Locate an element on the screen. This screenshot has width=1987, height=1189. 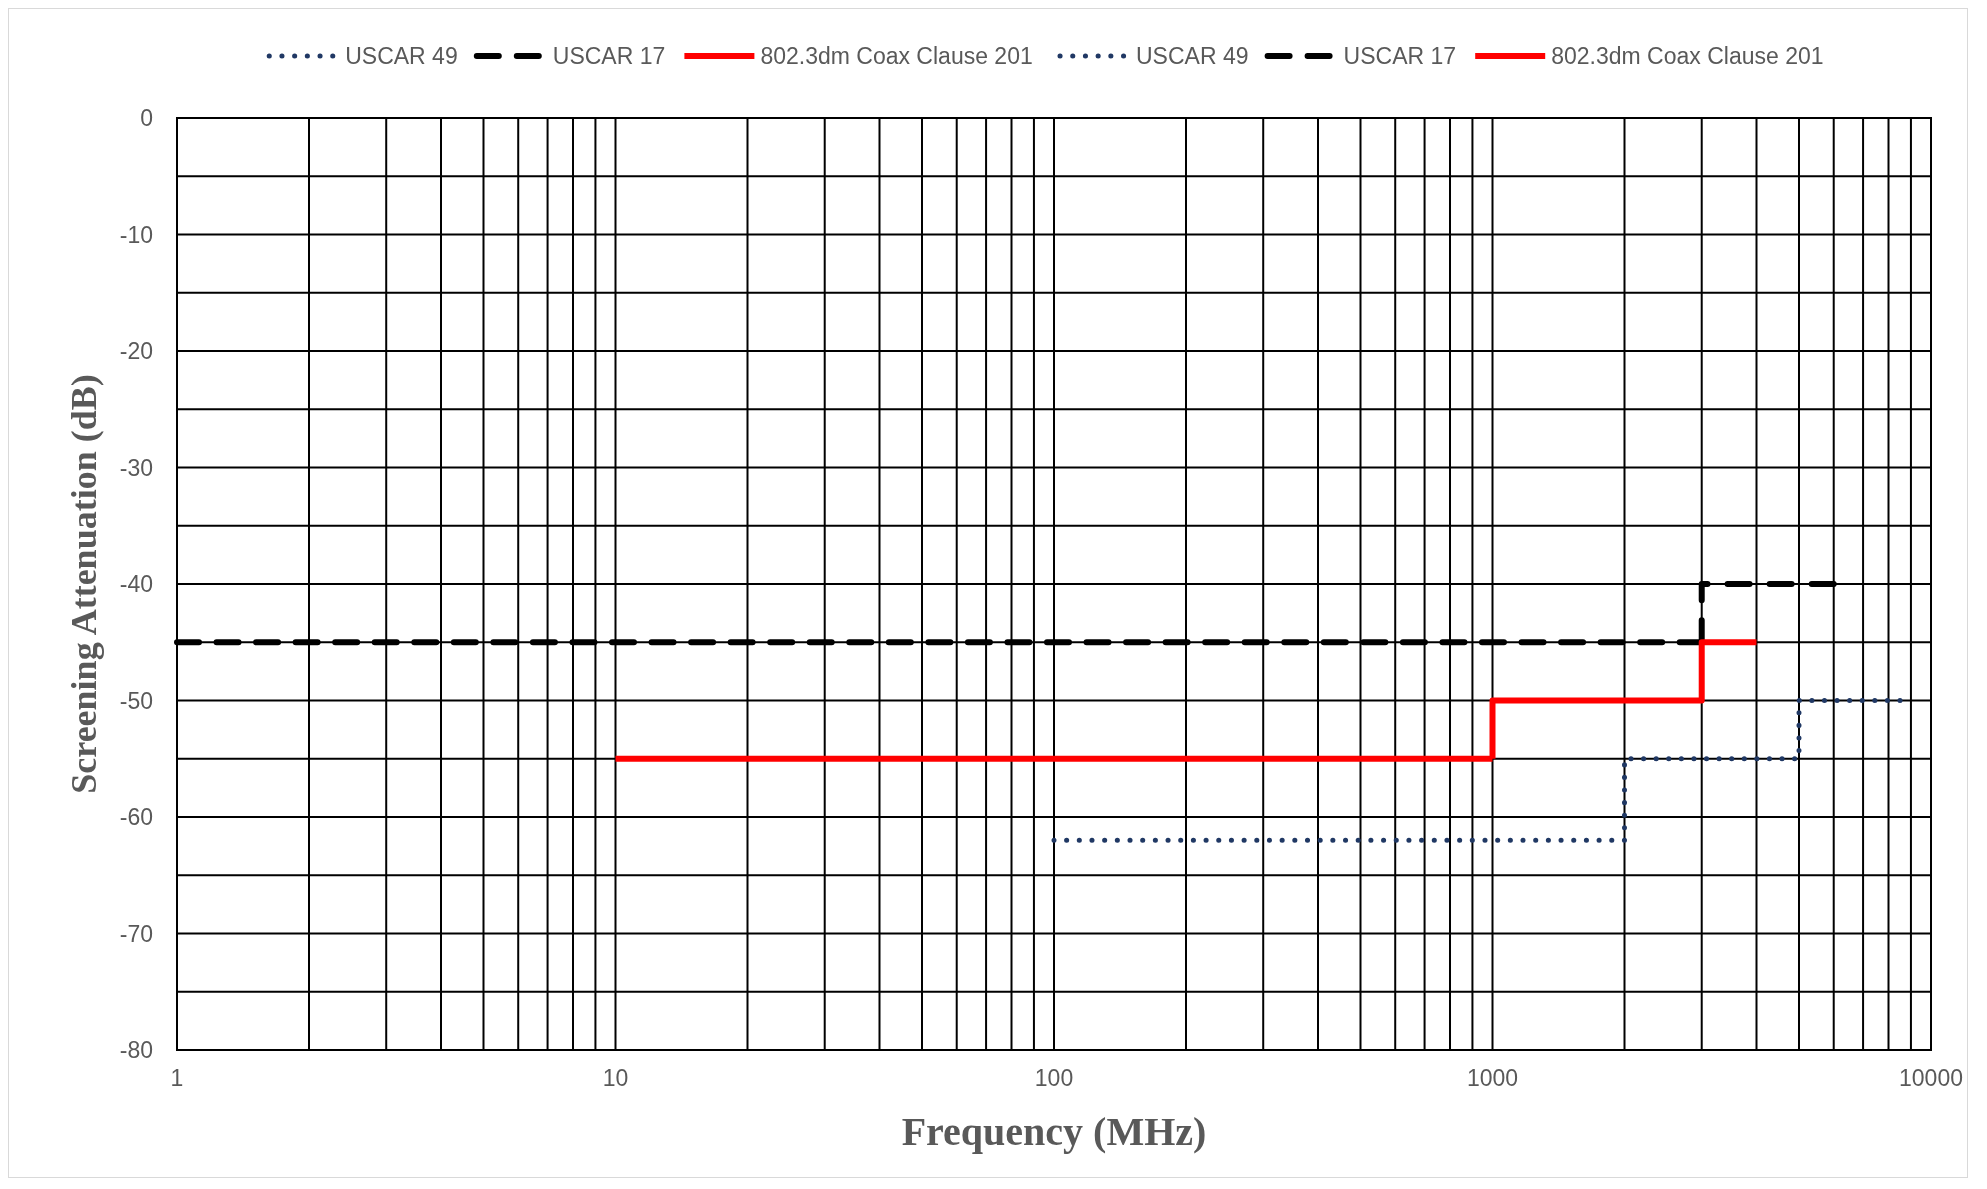
y-tick-label: -40 is located at coordinates (136, 584).